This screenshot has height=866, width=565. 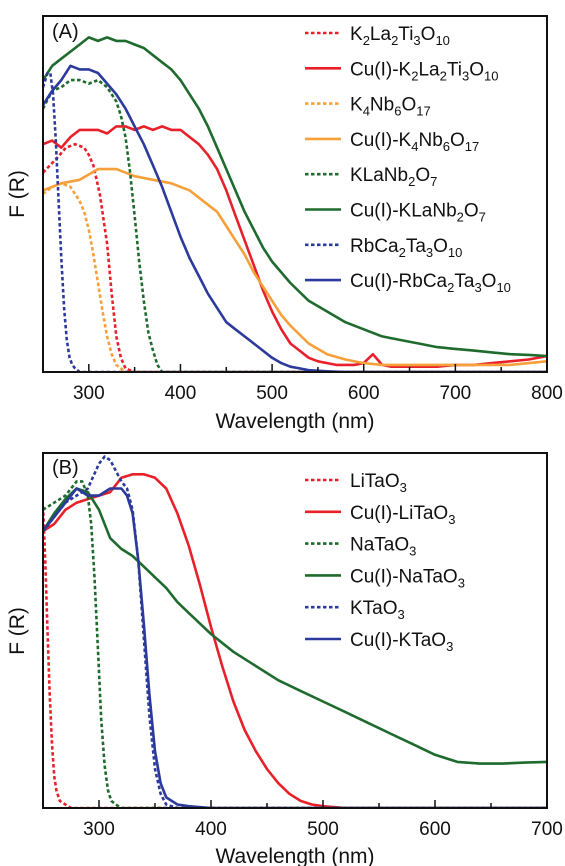 I want to click on x-tick-label: 800, so click(x=547, y=393).